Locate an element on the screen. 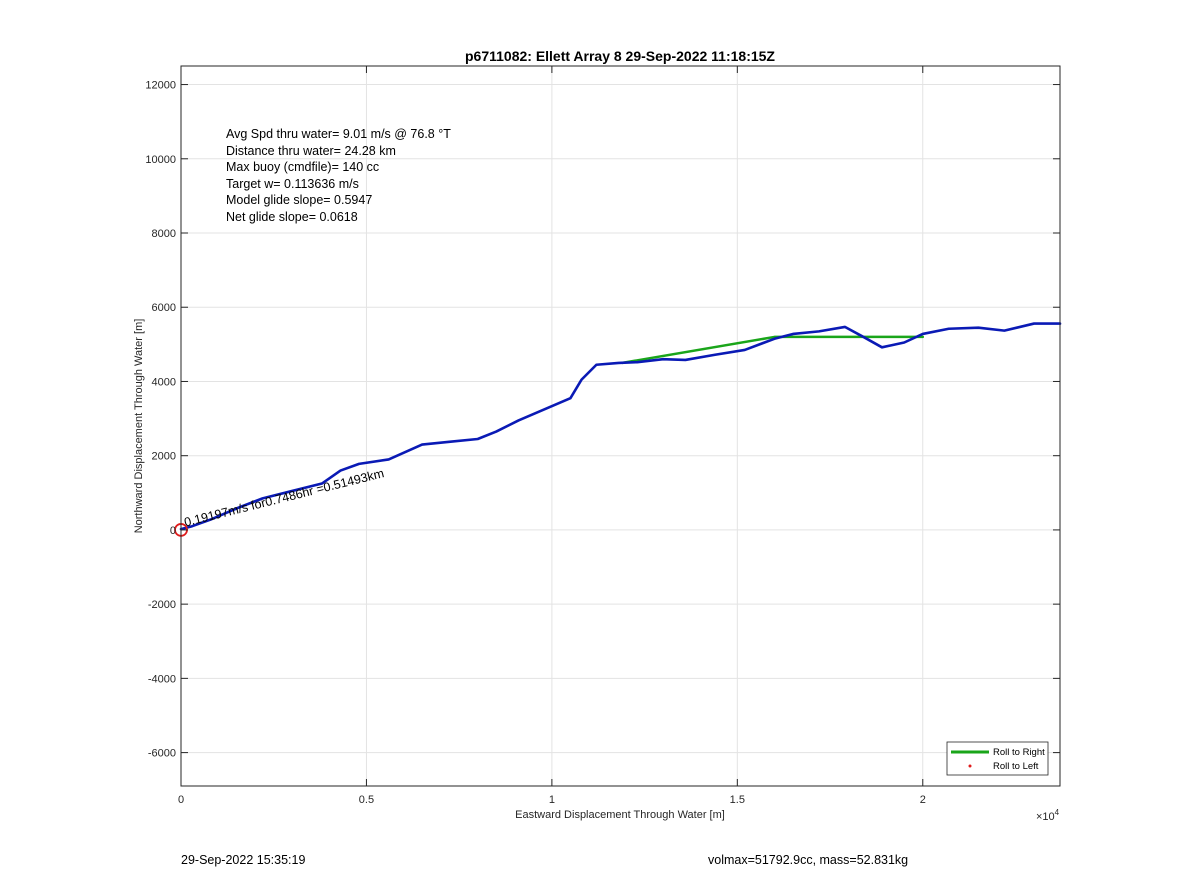  x-axis-label: Eastward Displacement Through Water [m] is located at coordinates (620, 815).